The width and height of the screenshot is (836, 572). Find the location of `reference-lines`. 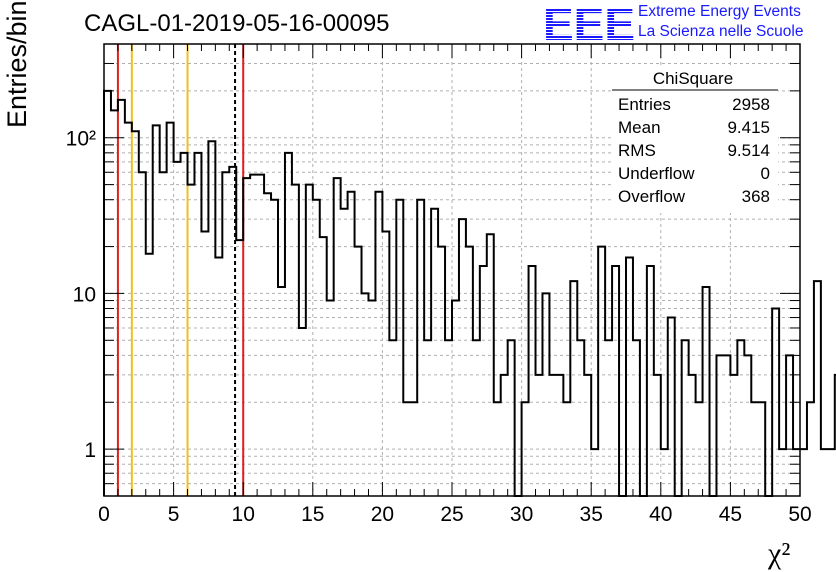

reference-lines is located at coordinates (180, 270).